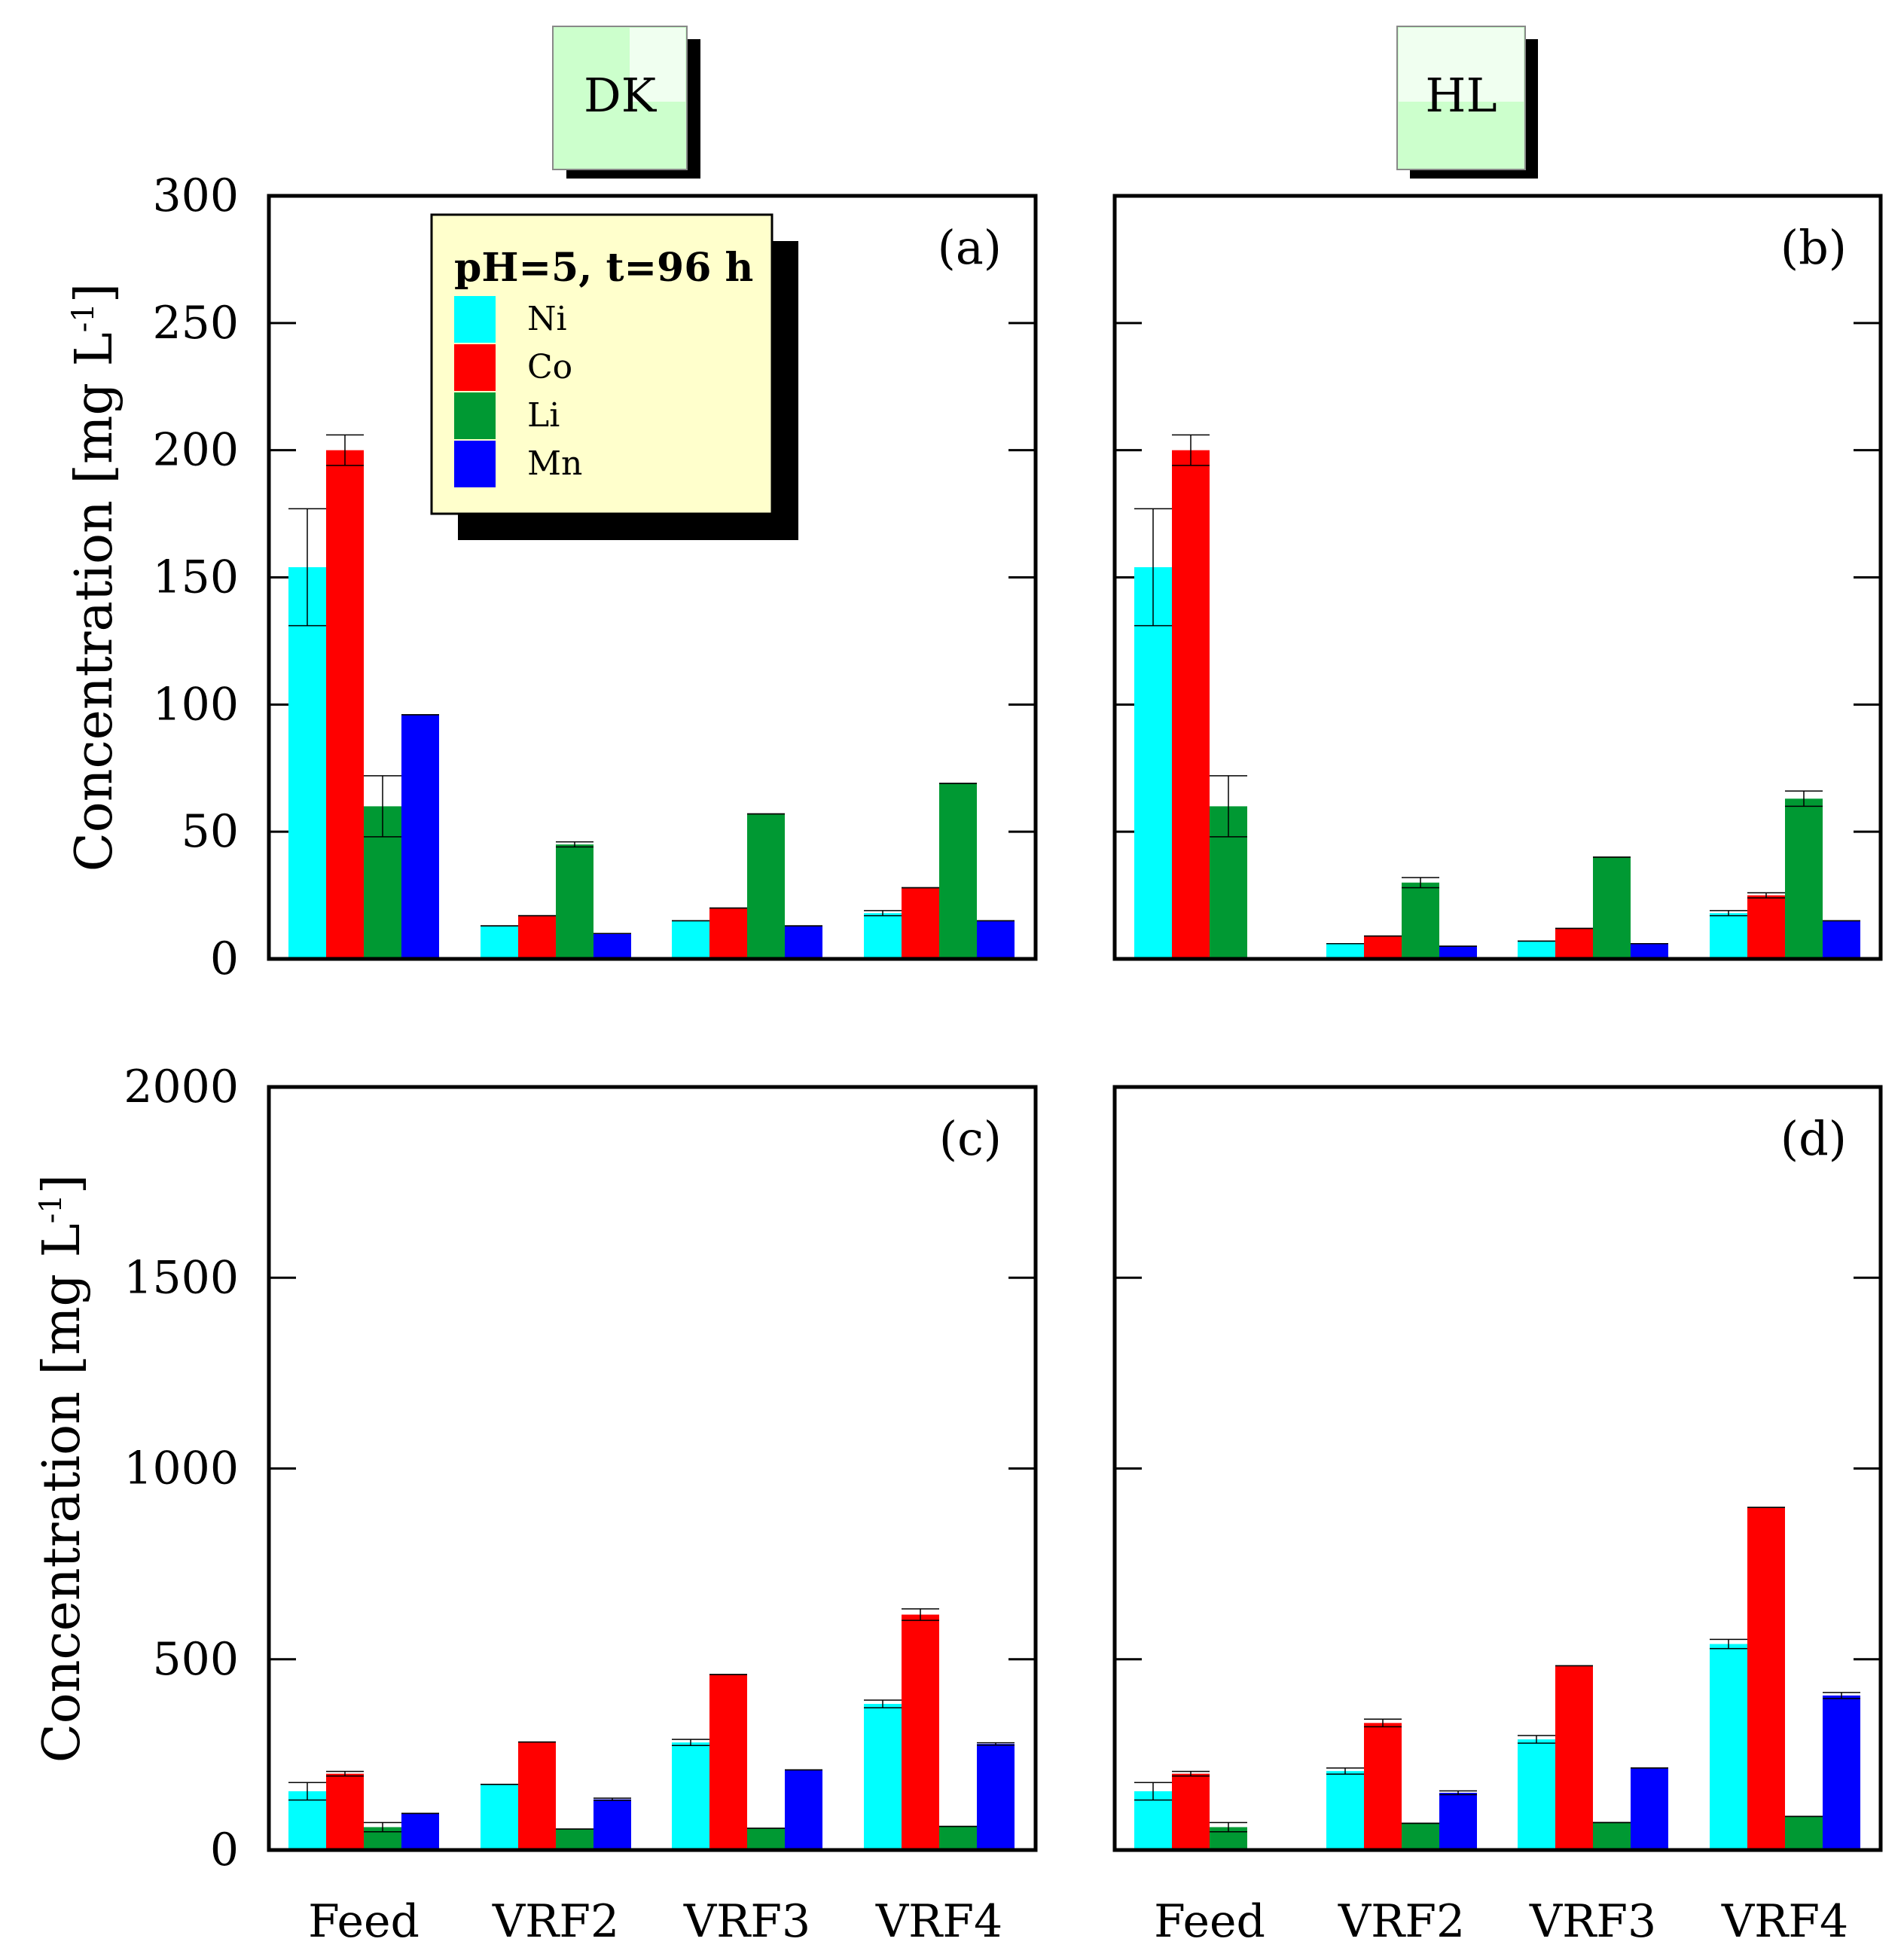 This screenshot has height=1960, width=1904. Describe the element at coordinates (210, 832) in the screenshot. I see `ytick-label: 50` at that location.